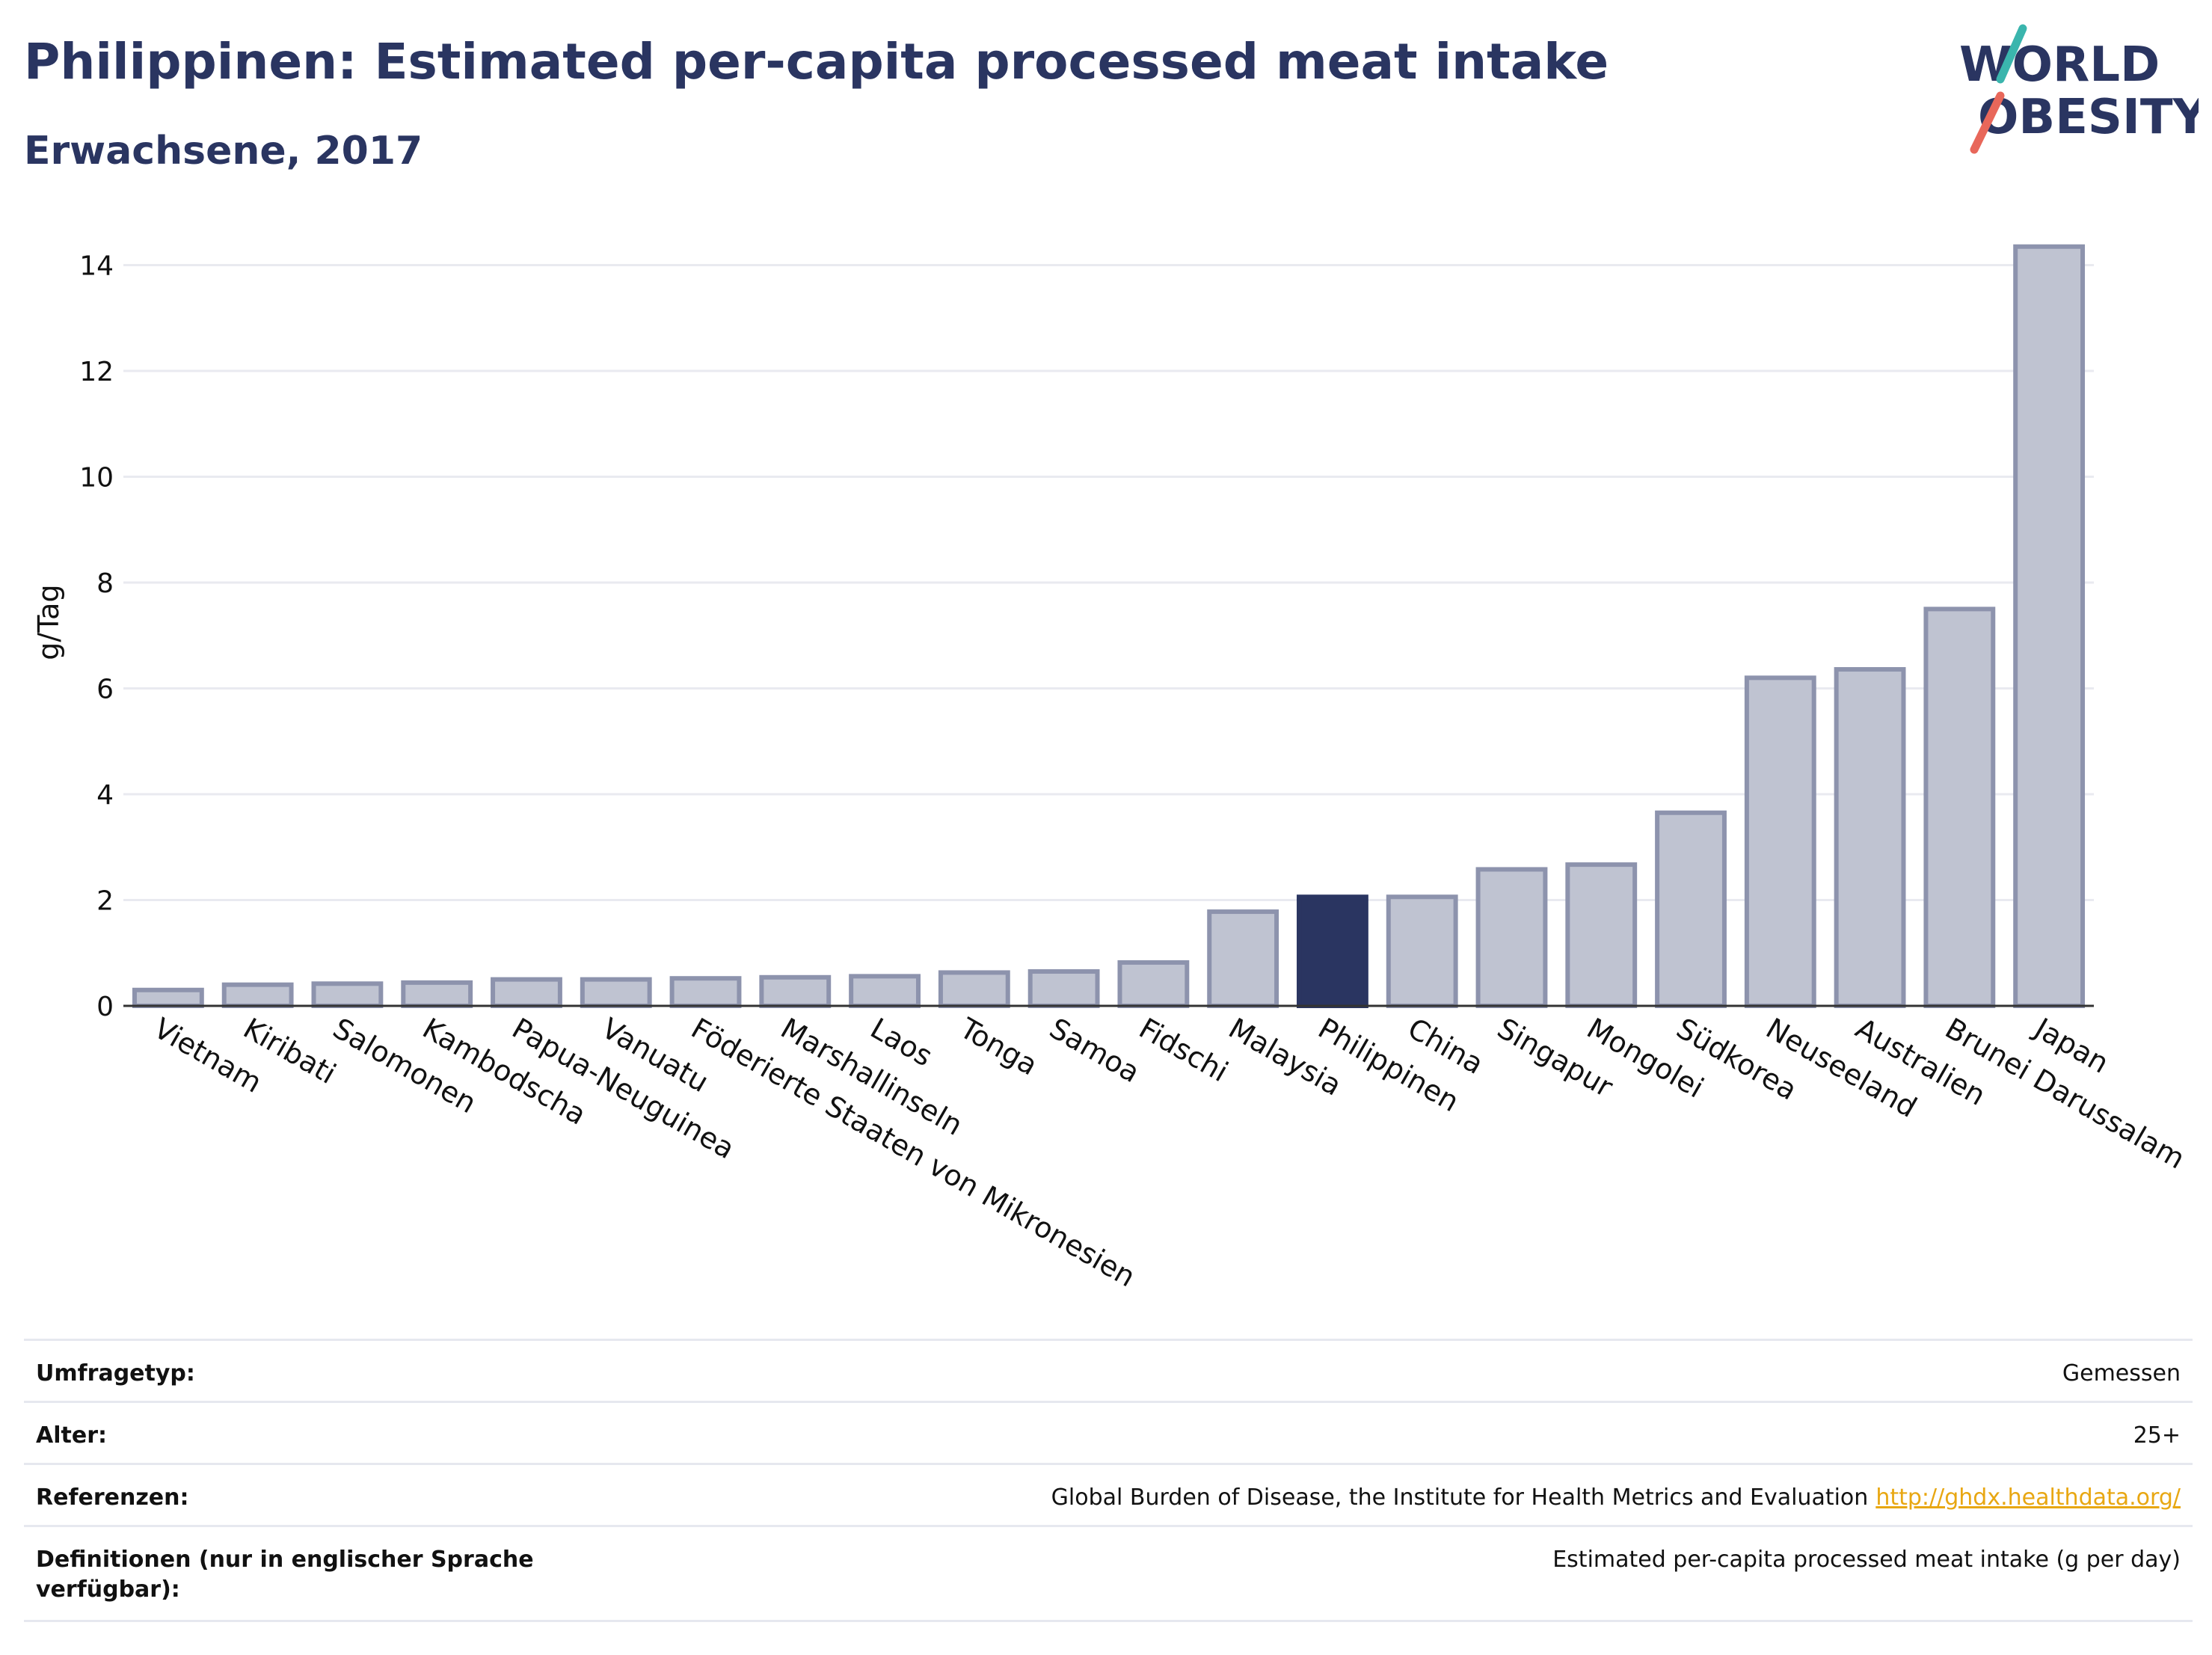 The image size is (2212, 1655). I want to click on info-label: Alter:, so click(71, 1435).